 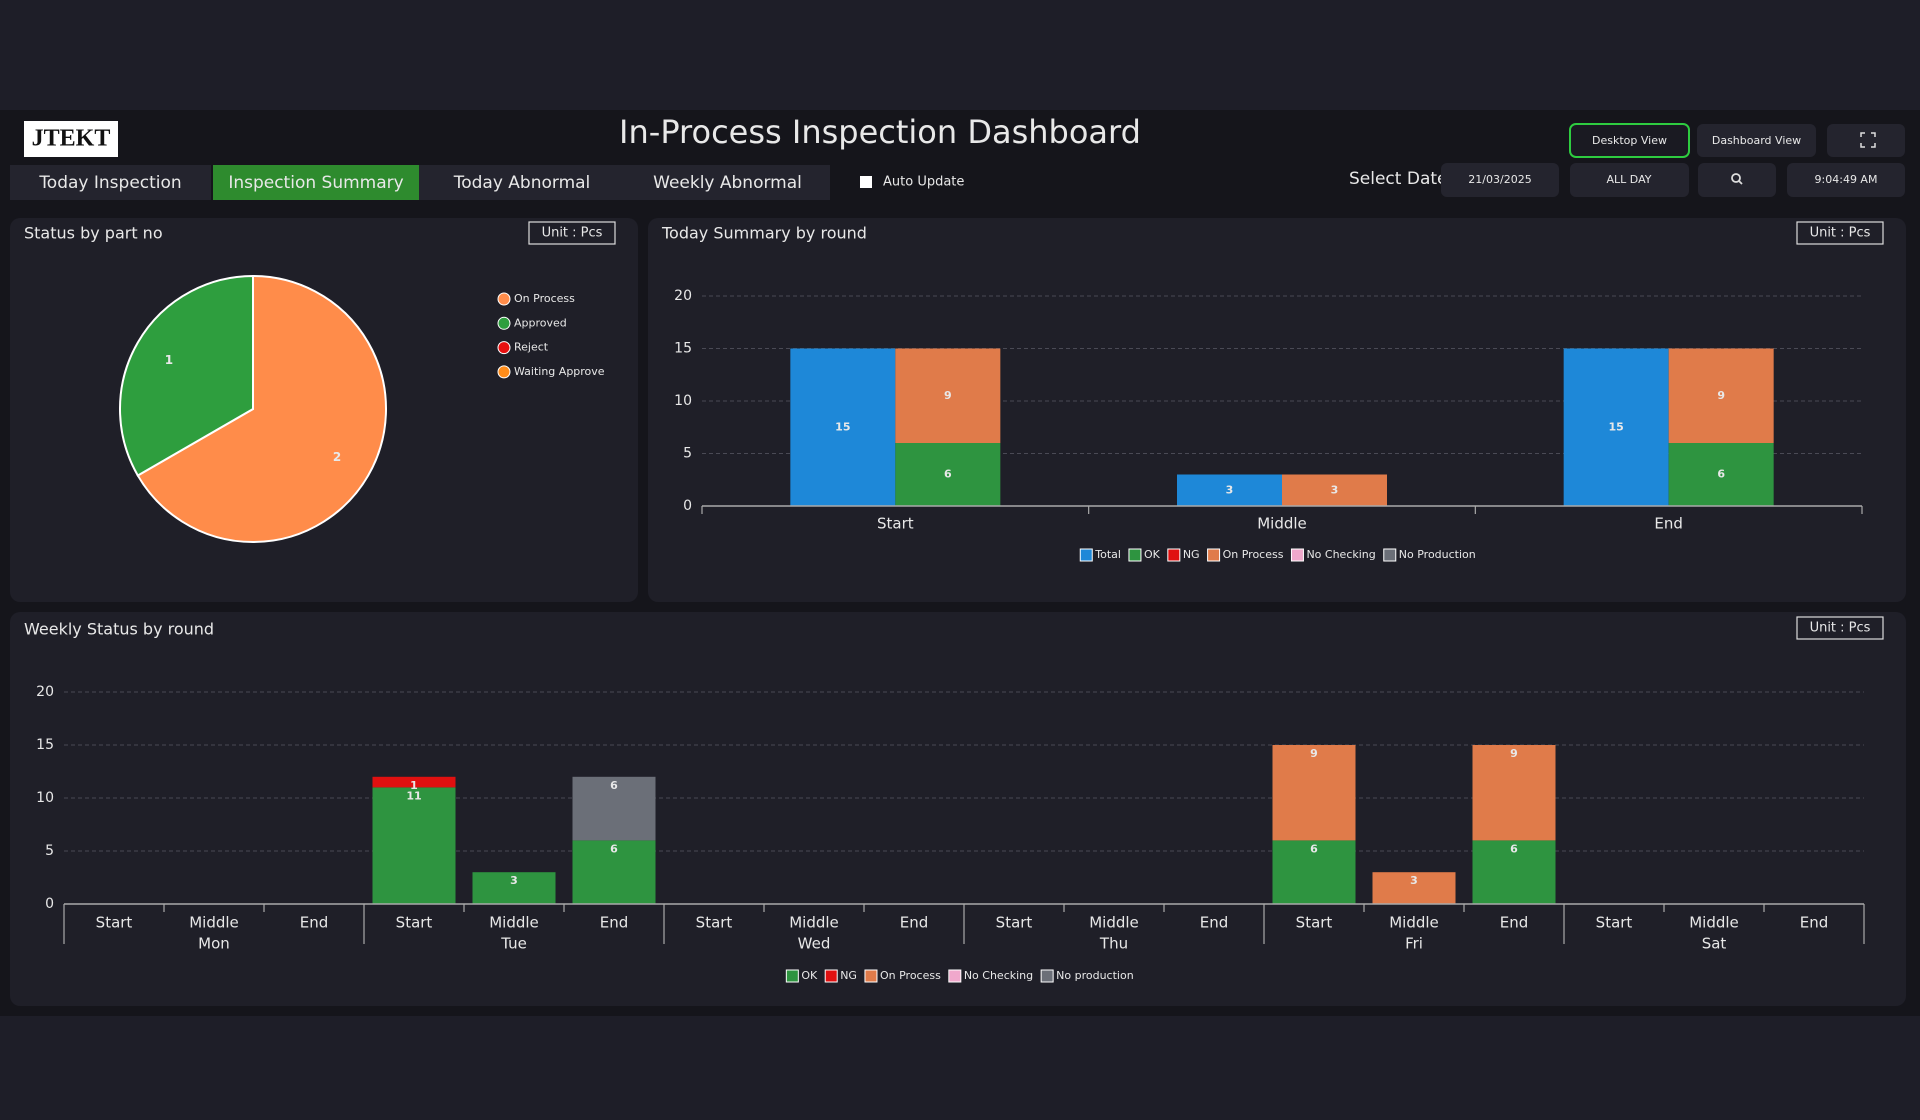 I want to click on pie-label: 2, so click(x=337, y=457).